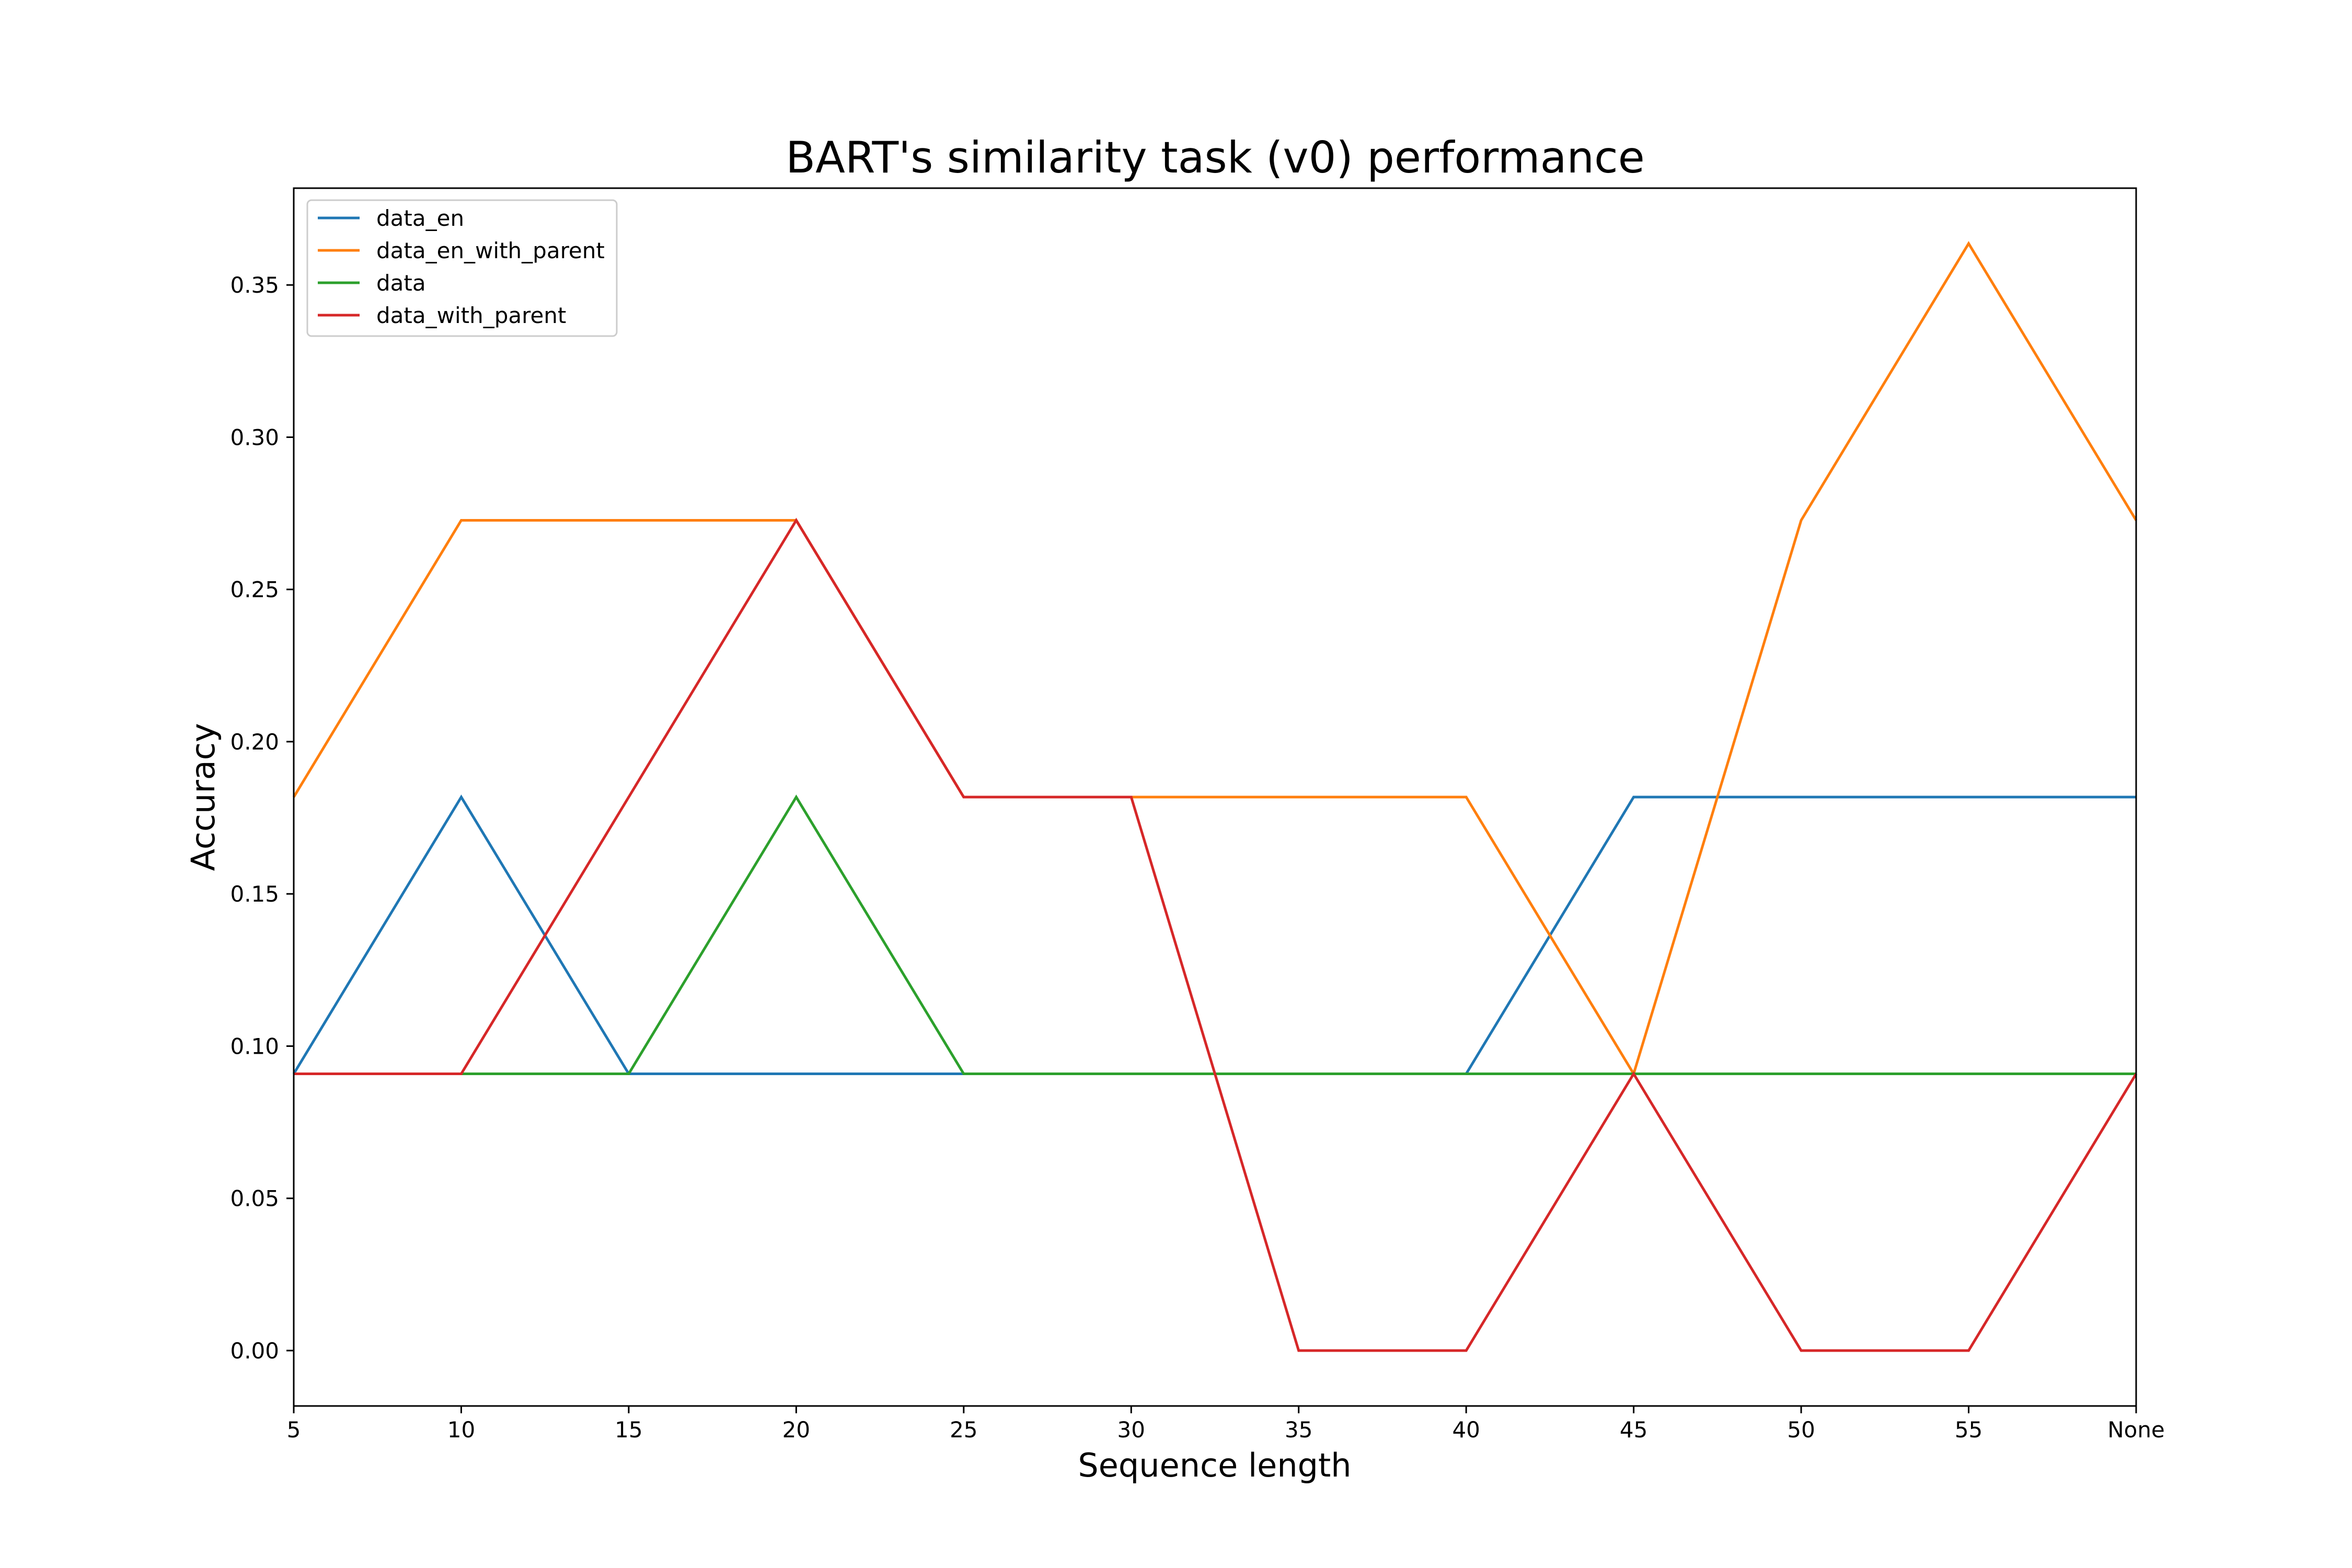 This screenshot has height=1568, width=2352. What do you see at coordinates (254, 894) in the screenshot?
I see `y-tick-label: 0.15` at bounding box center [254, 894].